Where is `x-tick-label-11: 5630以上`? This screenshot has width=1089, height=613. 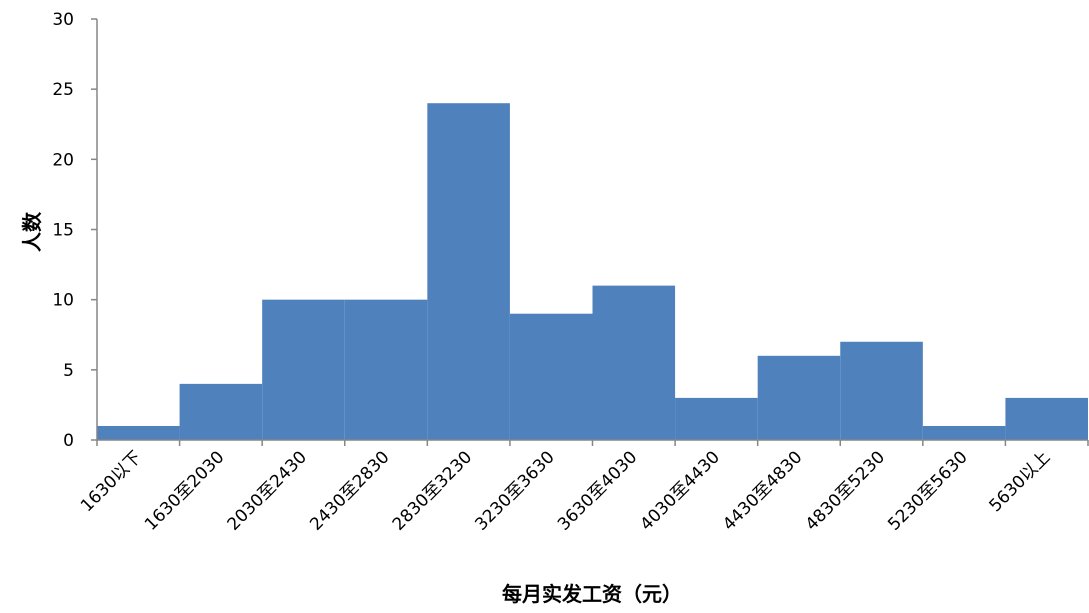 x-tick-label-11: 5630以上 is located at coordinates (1019, 481).